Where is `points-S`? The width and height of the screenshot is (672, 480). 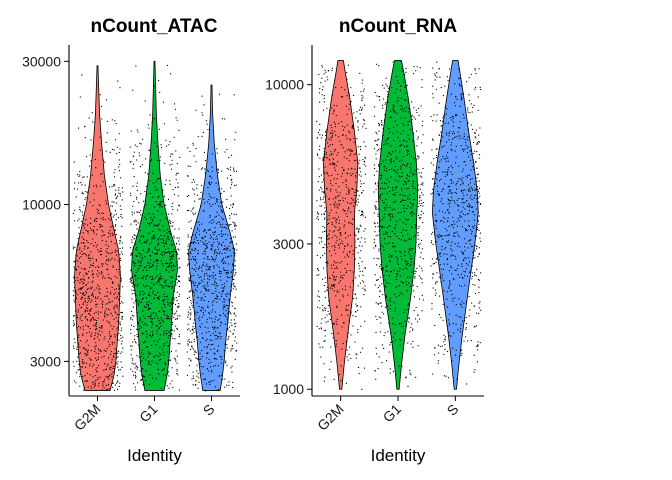
points-S is located at coordinates (456, 223).